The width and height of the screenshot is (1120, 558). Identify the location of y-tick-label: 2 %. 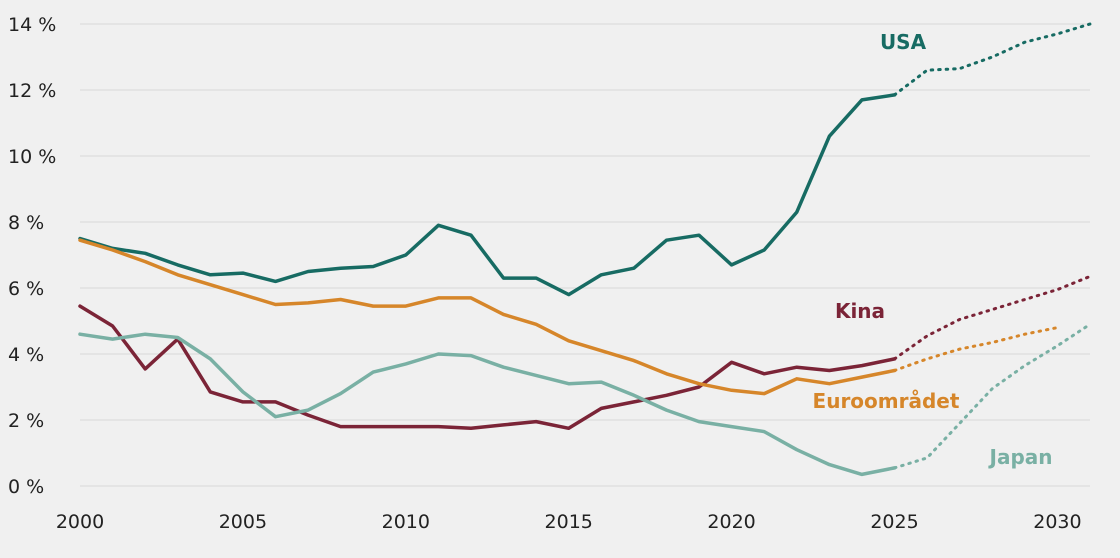
(26, 421).